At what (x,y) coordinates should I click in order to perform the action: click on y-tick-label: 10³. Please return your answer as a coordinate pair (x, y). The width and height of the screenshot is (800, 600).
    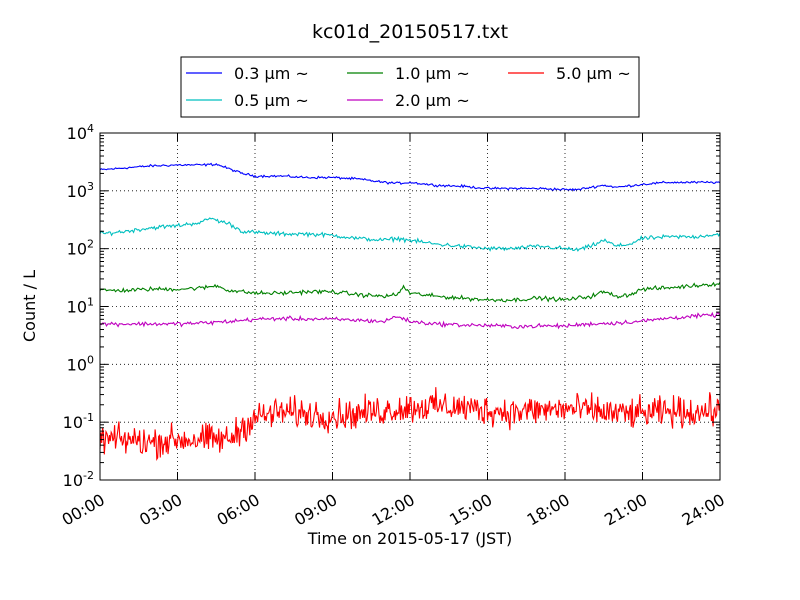
    Looking at the image, I should click on (80, 190).